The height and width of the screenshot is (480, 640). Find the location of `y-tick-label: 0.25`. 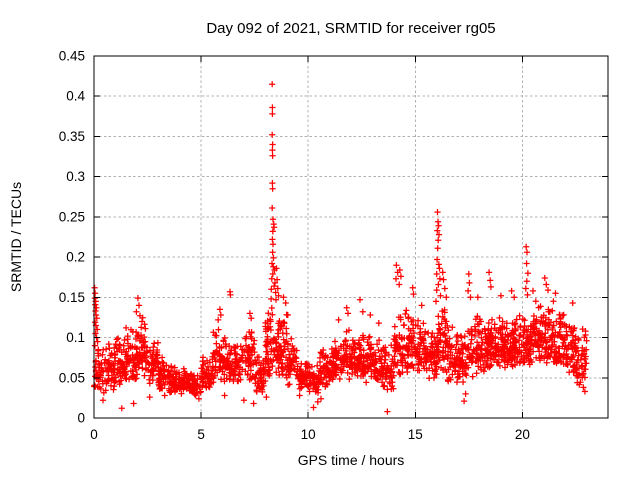

y-tick-label: 0.25 is located at coordinates (72, 216).